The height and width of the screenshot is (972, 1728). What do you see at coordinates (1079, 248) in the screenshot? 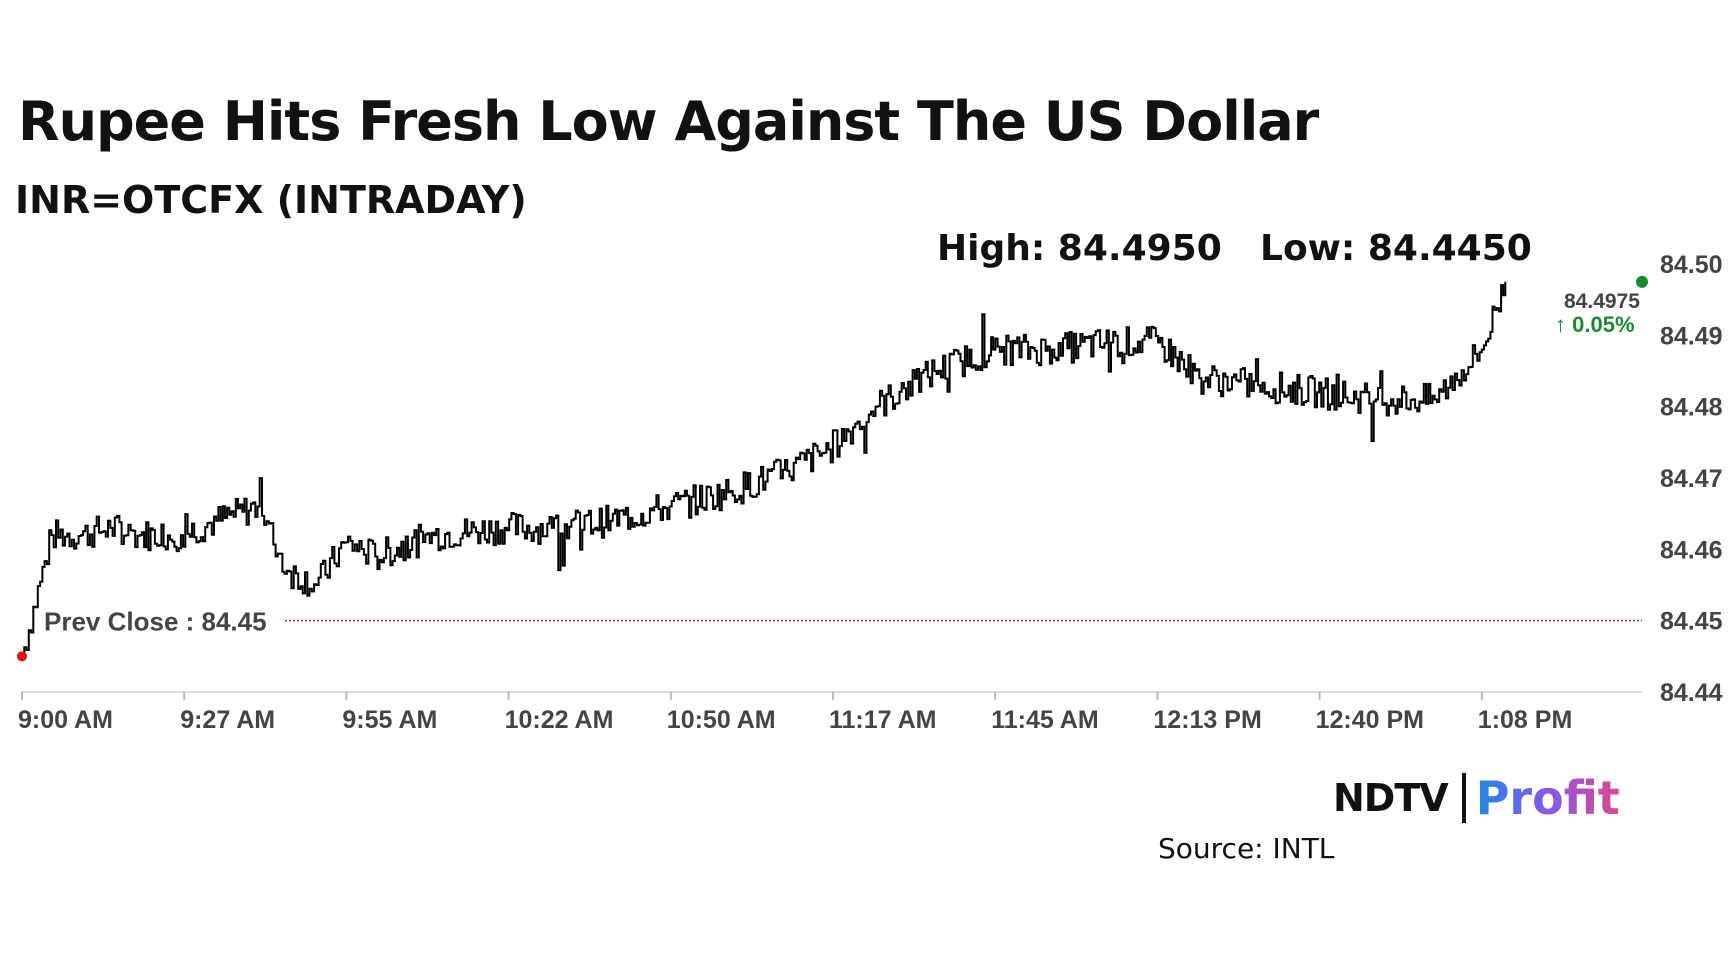
I see `high-stat: High: 84.4950` at bounding box center [1079, 248].